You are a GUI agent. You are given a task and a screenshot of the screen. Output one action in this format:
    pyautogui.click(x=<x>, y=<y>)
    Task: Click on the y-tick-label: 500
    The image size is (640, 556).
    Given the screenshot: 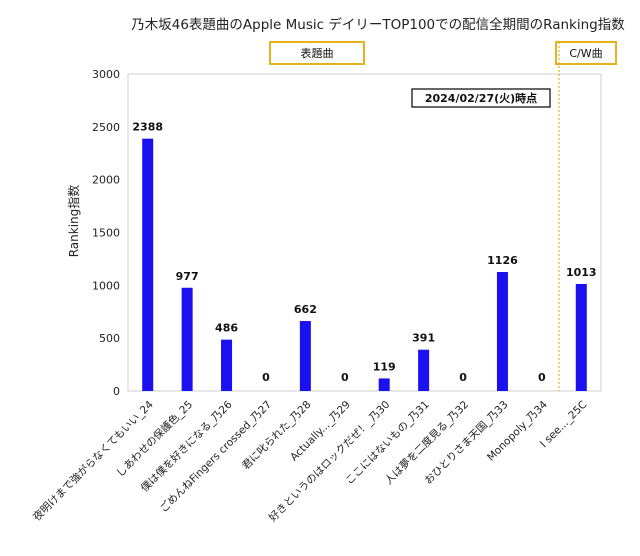 What is the action you would take?
    pyautogui.click(x=109, y=338)
    